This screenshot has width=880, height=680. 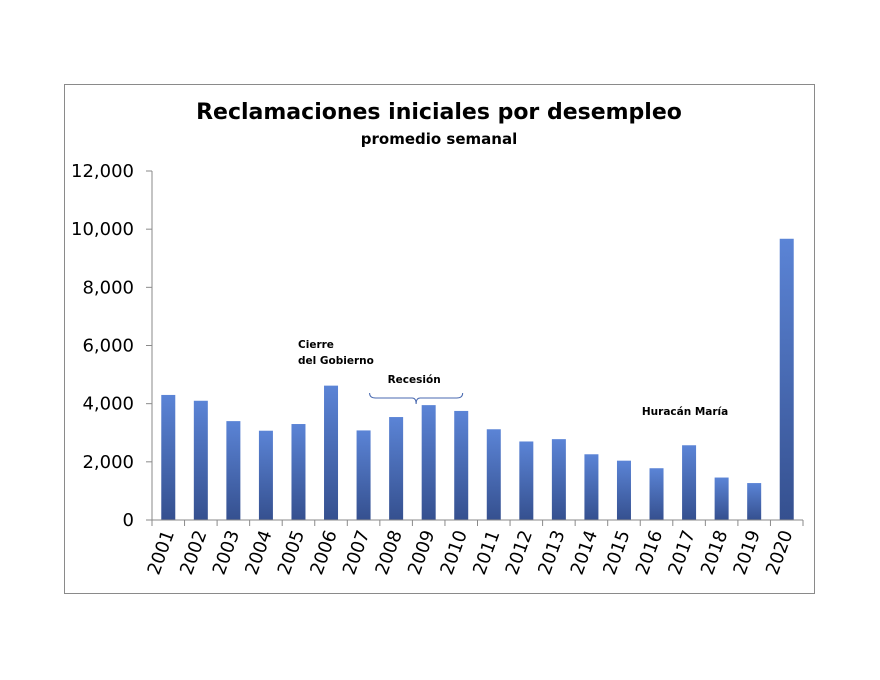 I want to click on recesion-brace, so click(x=416, y=398).